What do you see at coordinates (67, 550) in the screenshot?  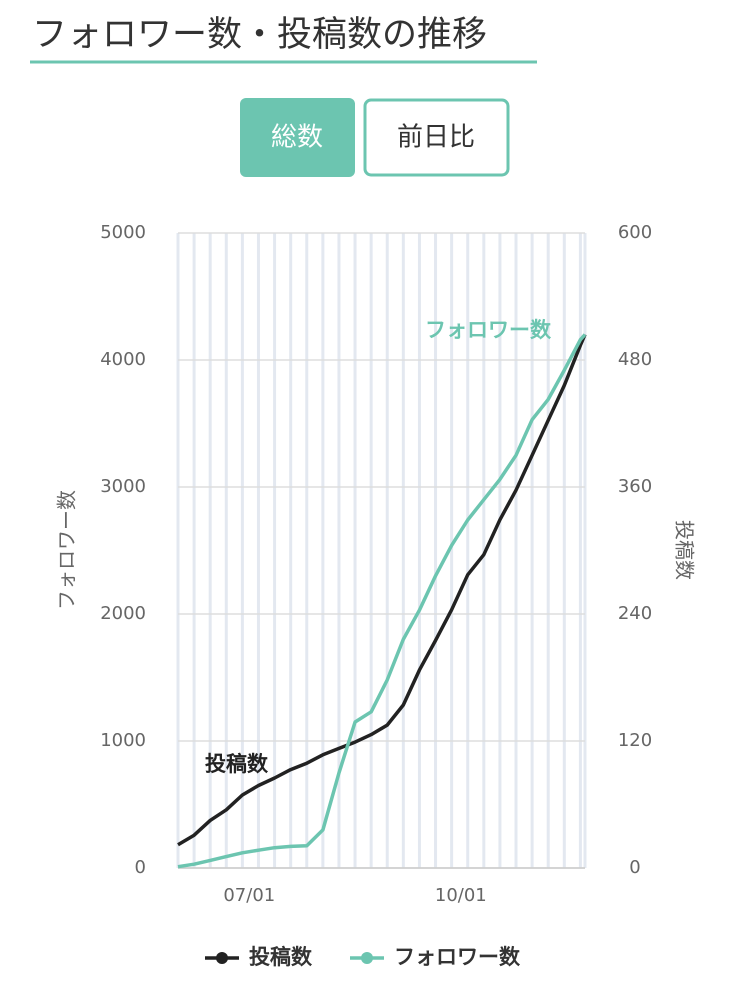 I see `y-axis-label: フォロワー数` at bounding box center [67, 550].